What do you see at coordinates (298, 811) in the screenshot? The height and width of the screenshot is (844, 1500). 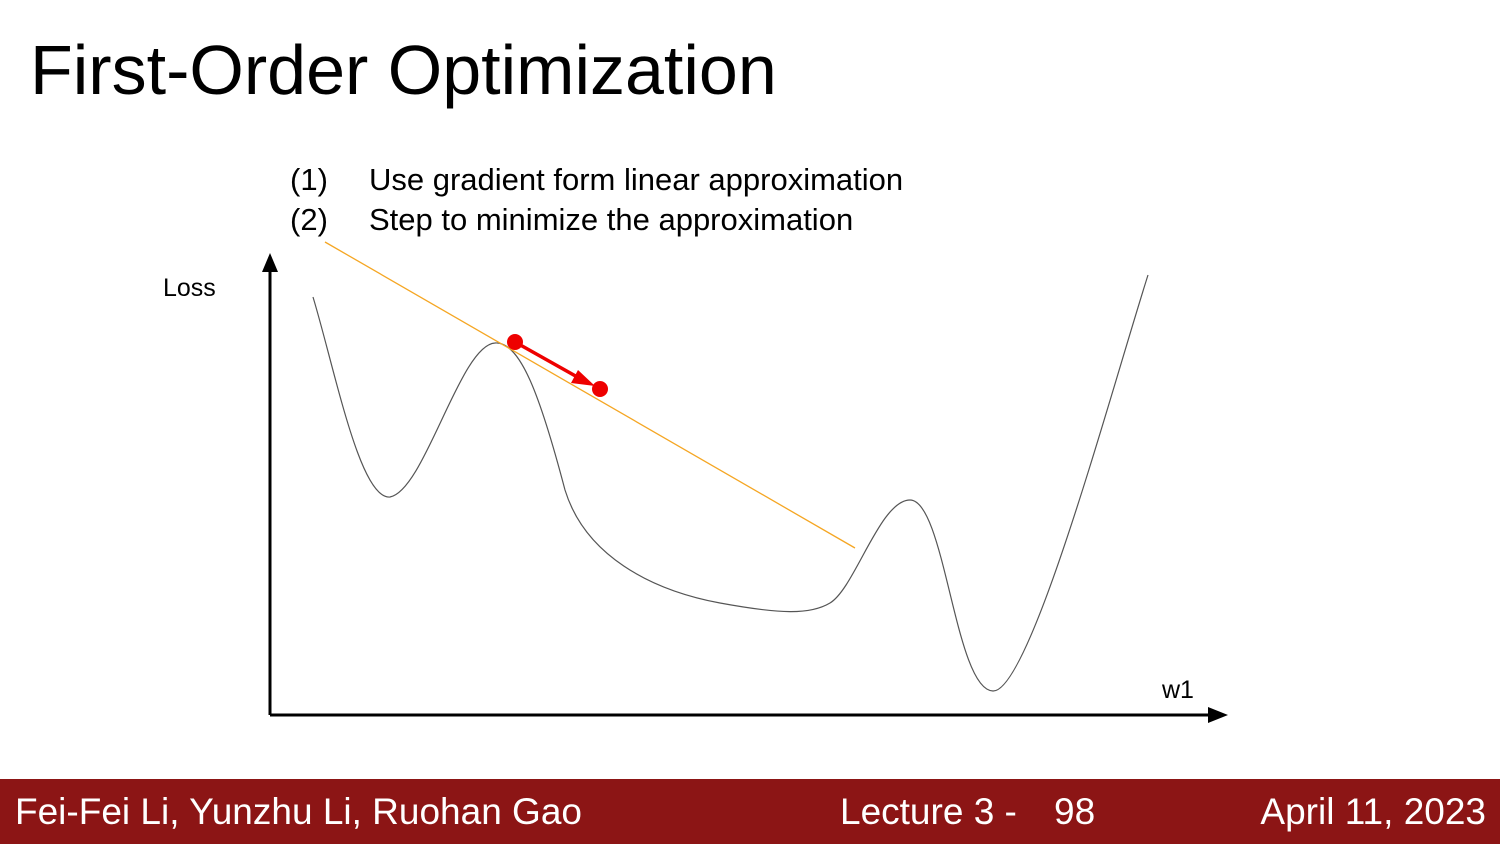 I see `footer-authors: Fei-Fei Li, Yunzhu Li, Ruohan Gao` at bounding box center [298, 811].